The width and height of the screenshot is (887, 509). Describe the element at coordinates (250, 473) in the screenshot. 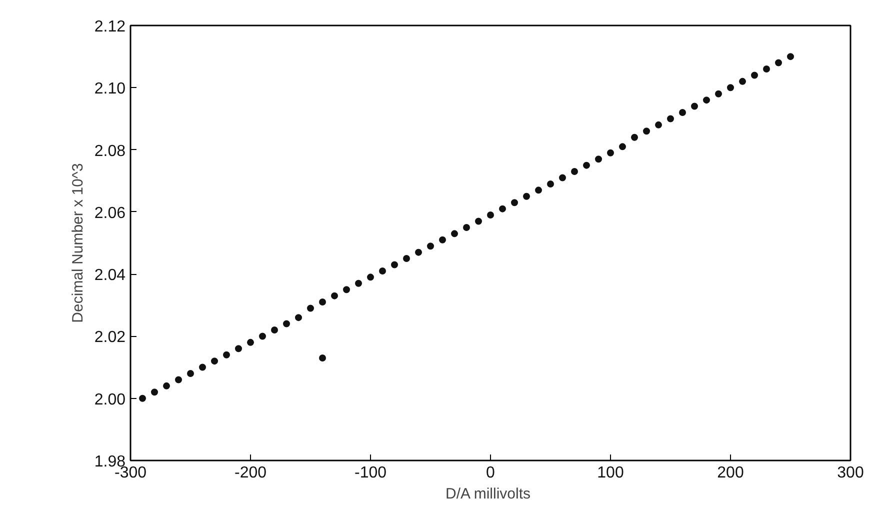

I see `x-tick-label: -200` at that location.